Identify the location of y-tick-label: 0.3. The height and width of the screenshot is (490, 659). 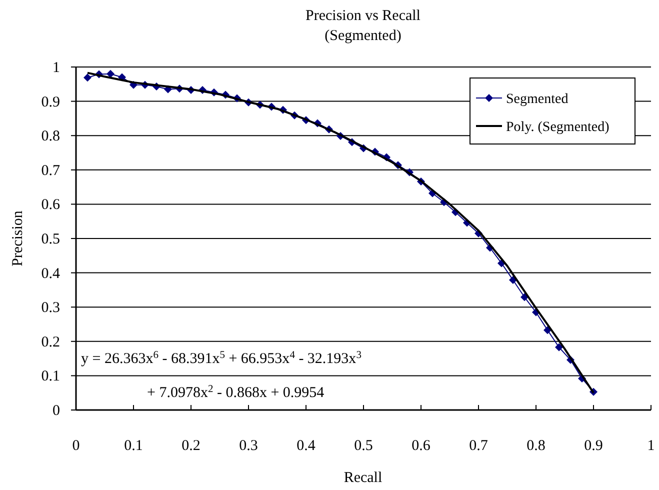
(50, 308).